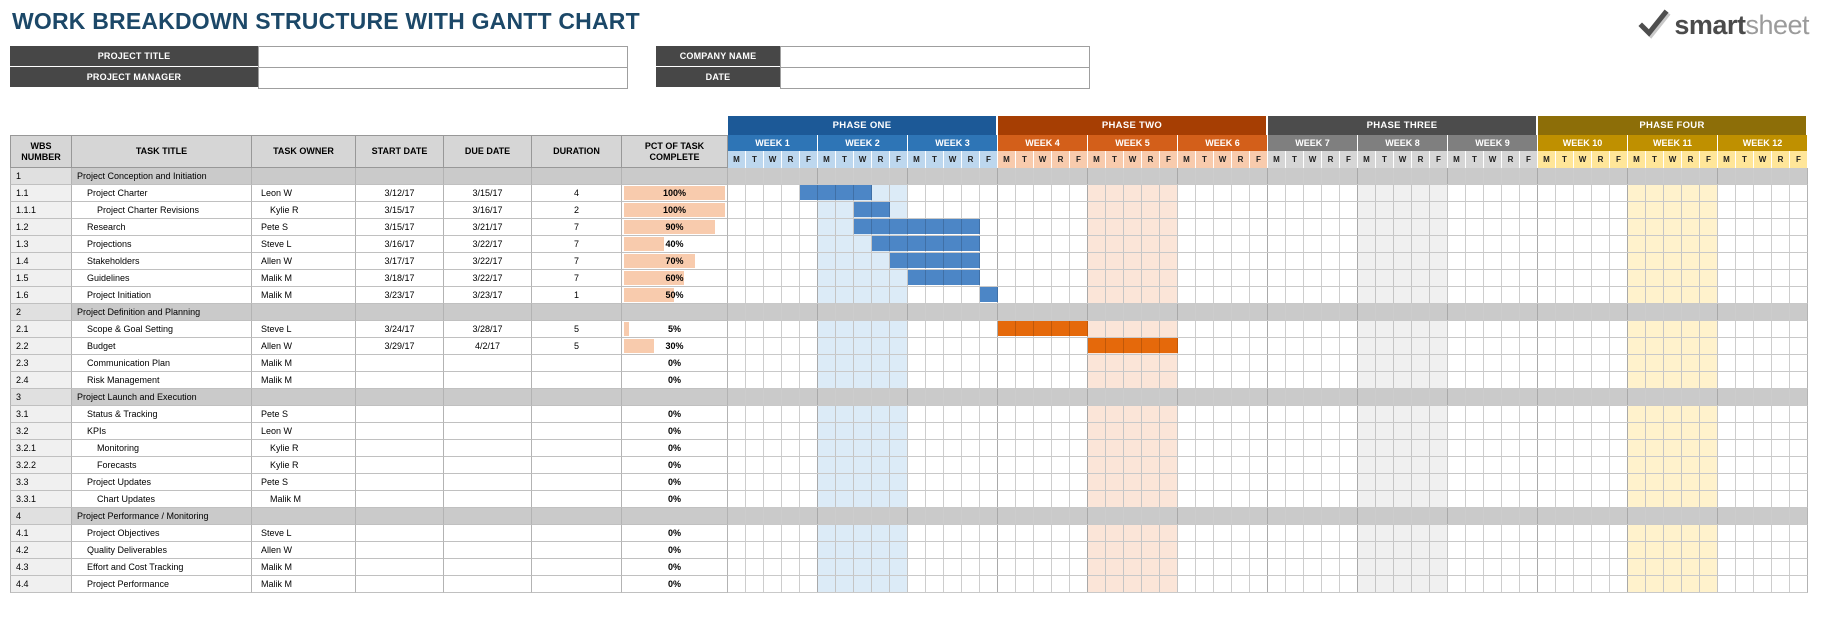 Image resolution: width=1827 pixels, height=618 pixels. What do you see at coordinates (162, 516) in the screenshot?
I see `cell-task-title: Project Performance / Monitoring` at bounding box center [162, 516].